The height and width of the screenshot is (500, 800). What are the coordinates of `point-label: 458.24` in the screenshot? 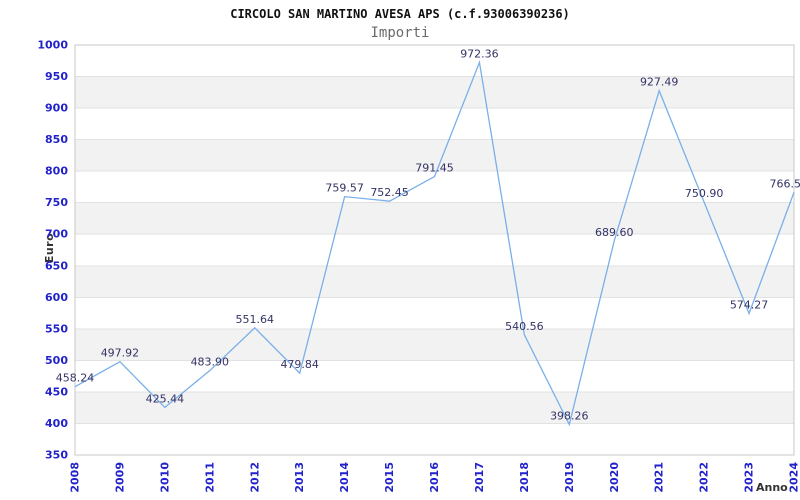 It's located at (75, 378).